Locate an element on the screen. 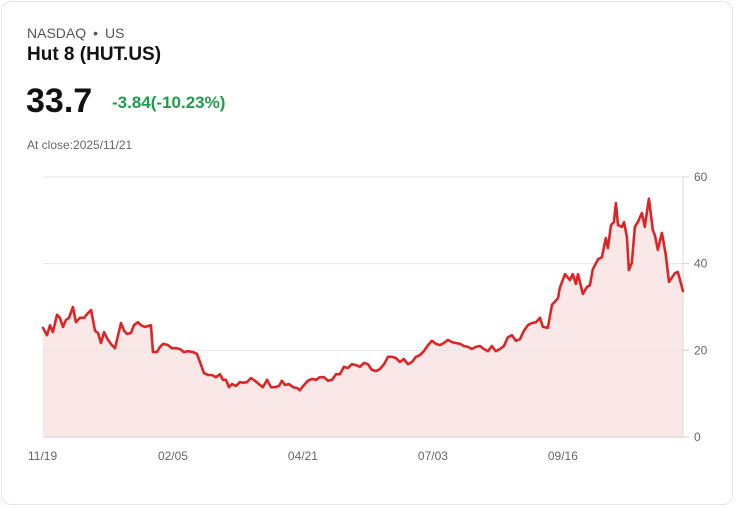 Image resolution: width=736 pixels, height=508 pixels. y-tick-label: 40 is located at coordinates (701, 264).